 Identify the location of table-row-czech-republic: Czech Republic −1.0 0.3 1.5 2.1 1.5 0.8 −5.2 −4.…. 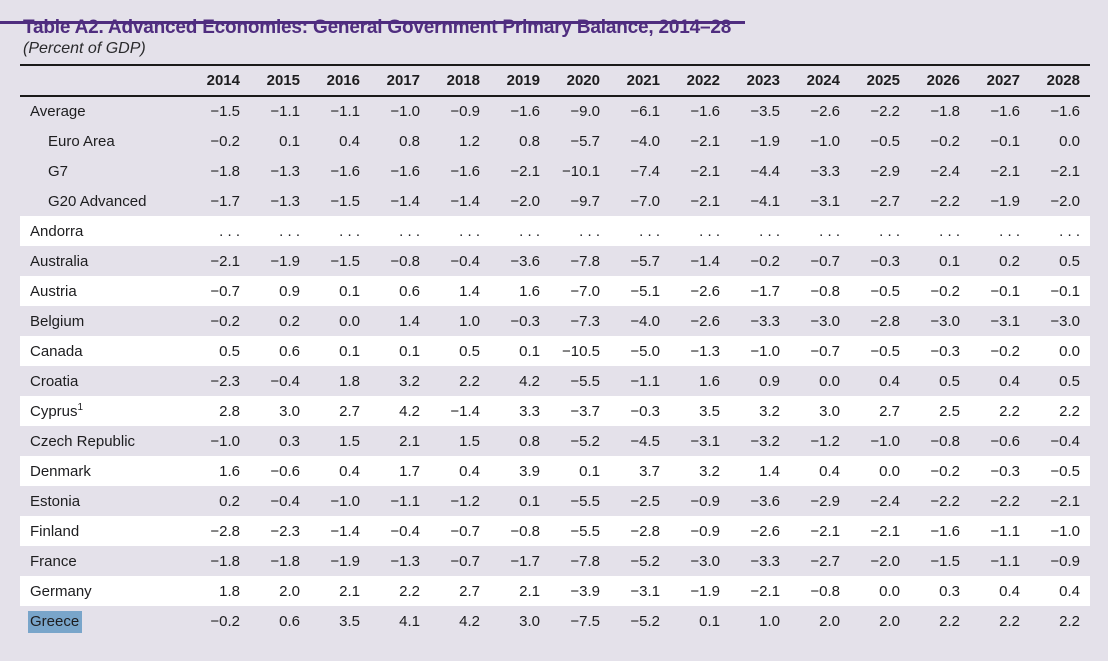
(555, 441).